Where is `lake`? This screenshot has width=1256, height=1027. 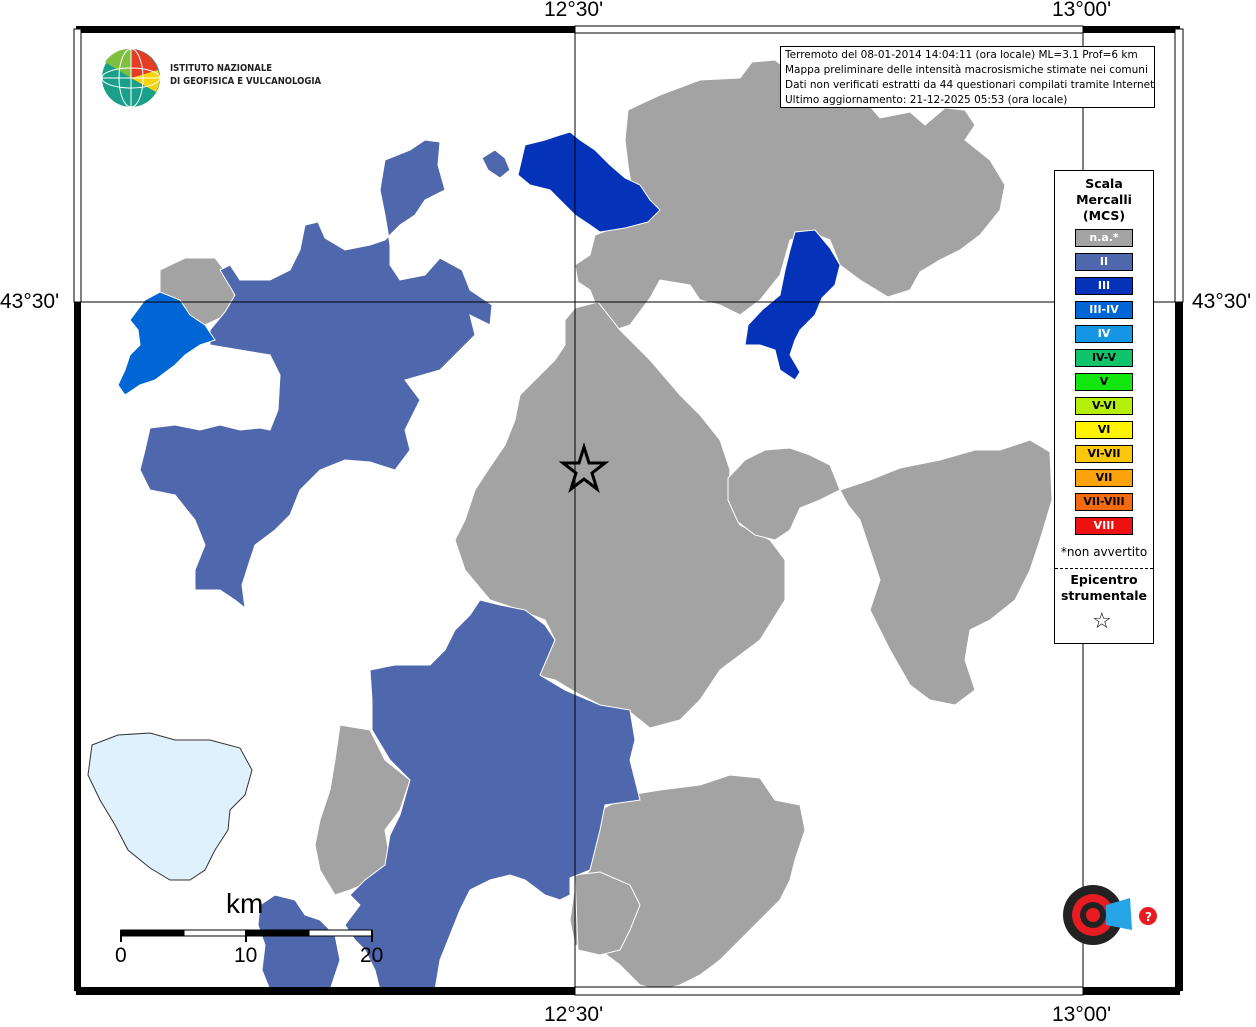 lake is located at coordinates (170, 806).